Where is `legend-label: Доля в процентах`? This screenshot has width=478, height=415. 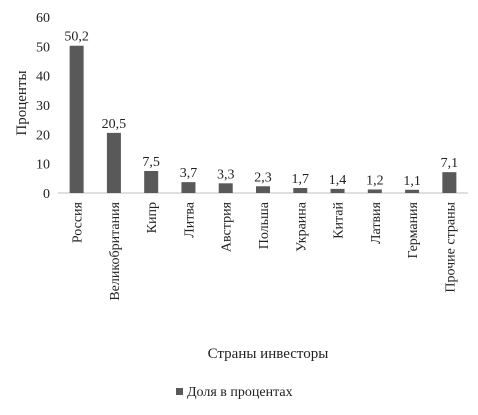 legend-label: Доля в процентах is located at coordinates (240, 392).